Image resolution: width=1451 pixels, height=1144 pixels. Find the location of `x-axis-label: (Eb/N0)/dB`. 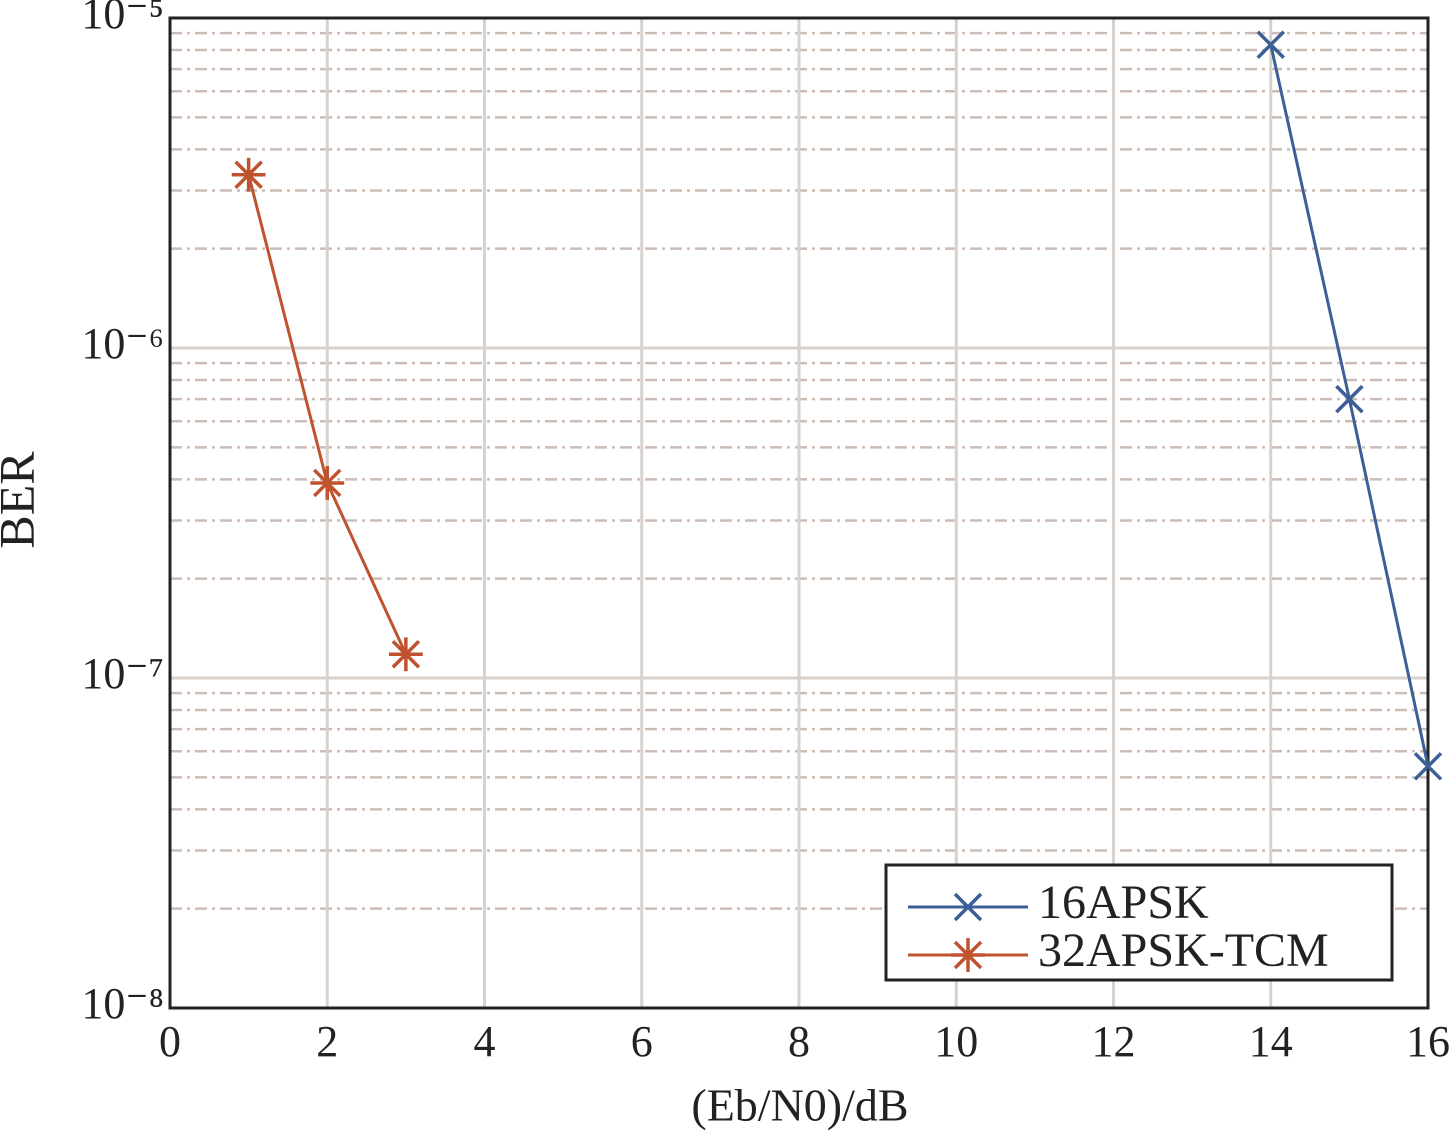

x-axis-label: (Eb/N0)/dB is located at coordinates (799, 1105).